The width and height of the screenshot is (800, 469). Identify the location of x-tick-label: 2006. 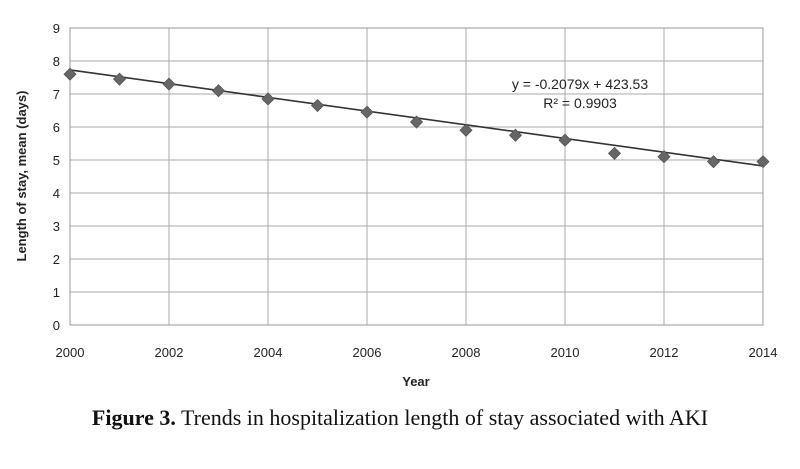
(367, 352).